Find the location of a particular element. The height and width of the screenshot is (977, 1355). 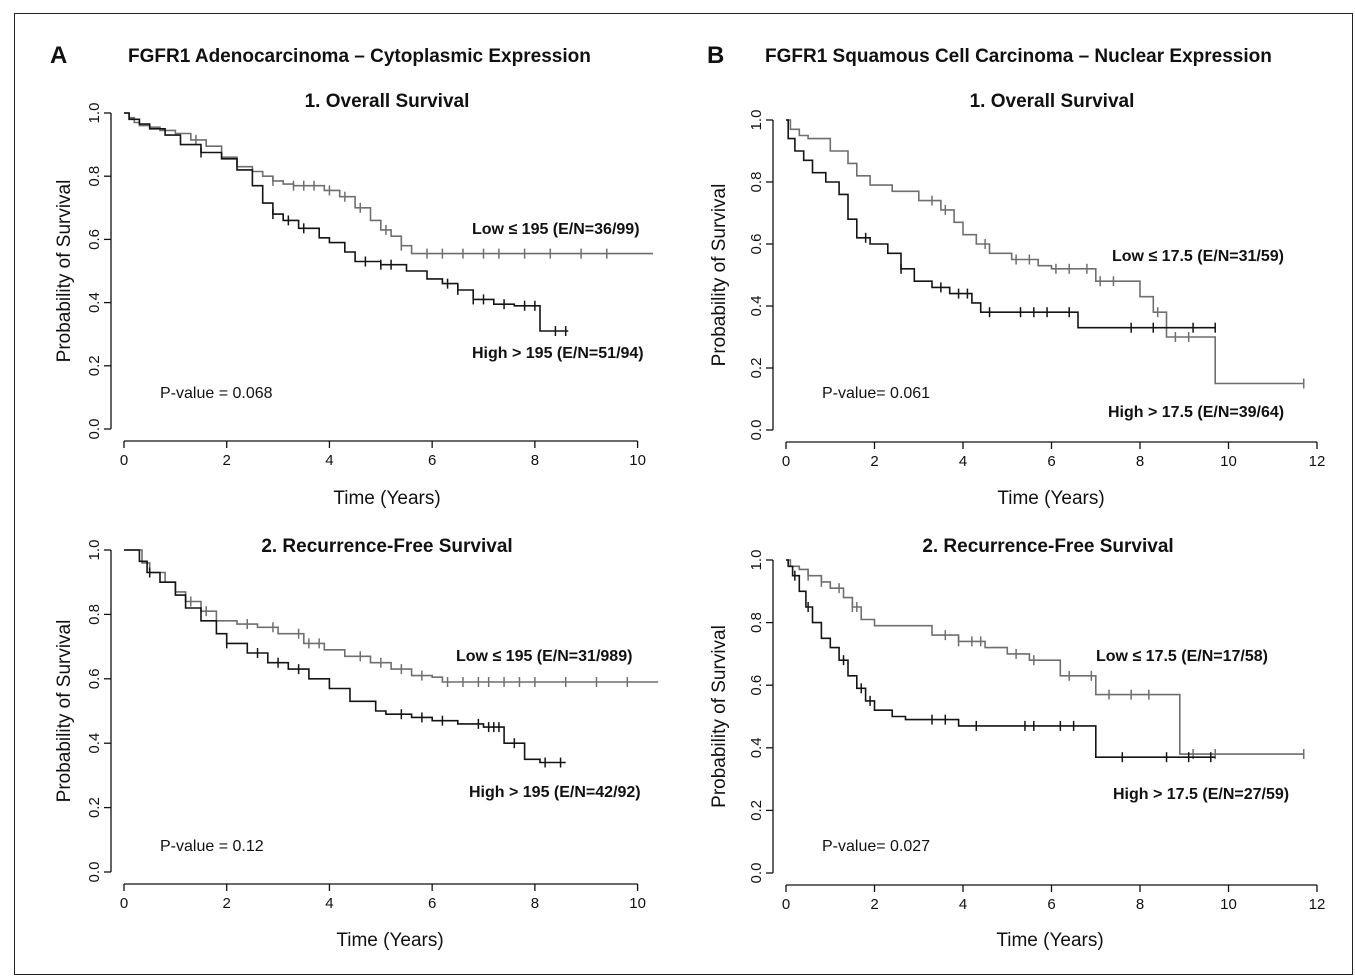

series-label-low: Low ≤ 17.5 (E/N=31/59) is located at coordinates (1198, 256).